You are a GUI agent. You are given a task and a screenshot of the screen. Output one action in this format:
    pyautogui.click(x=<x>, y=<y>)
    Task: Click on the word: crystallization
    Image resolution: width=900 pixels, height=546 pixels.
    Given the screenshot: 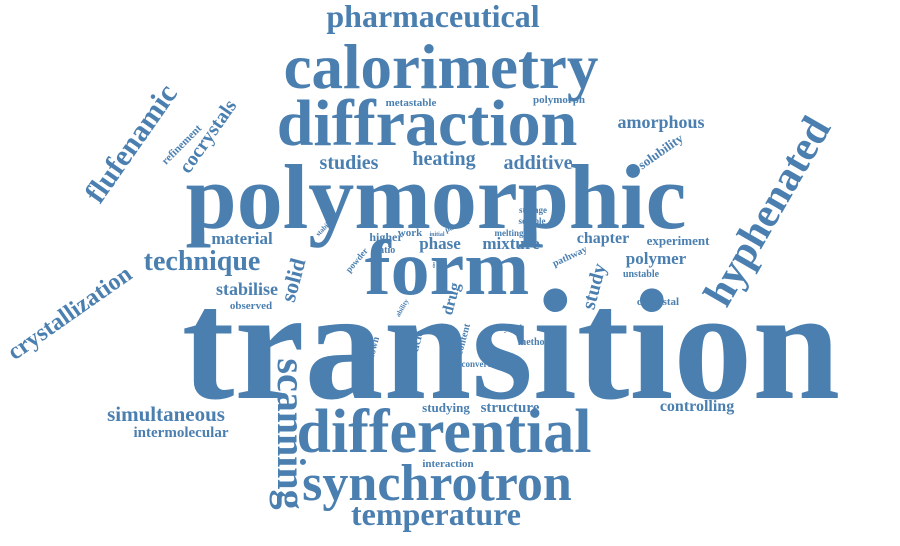 What is the action you would take?
    pyautogui.click(x=70, y=313)
    